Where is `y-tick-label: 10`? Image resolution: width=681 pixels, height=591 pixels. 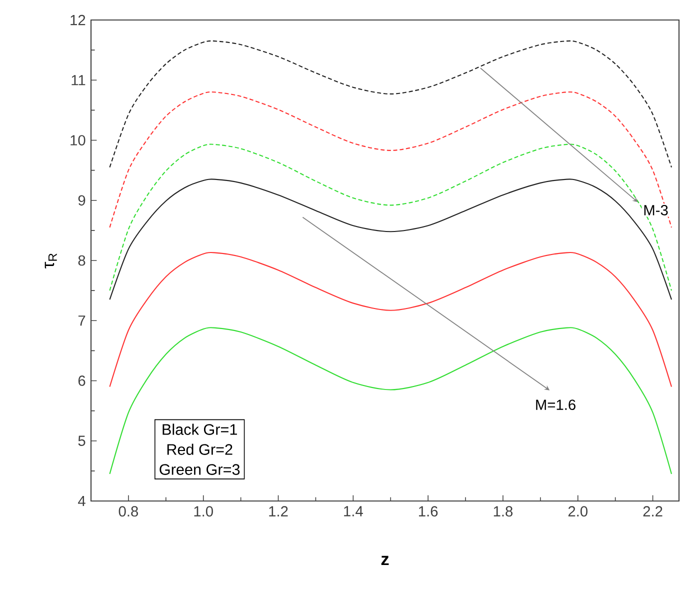
y-tick-label: 10 is located at coordinates (78, 140).